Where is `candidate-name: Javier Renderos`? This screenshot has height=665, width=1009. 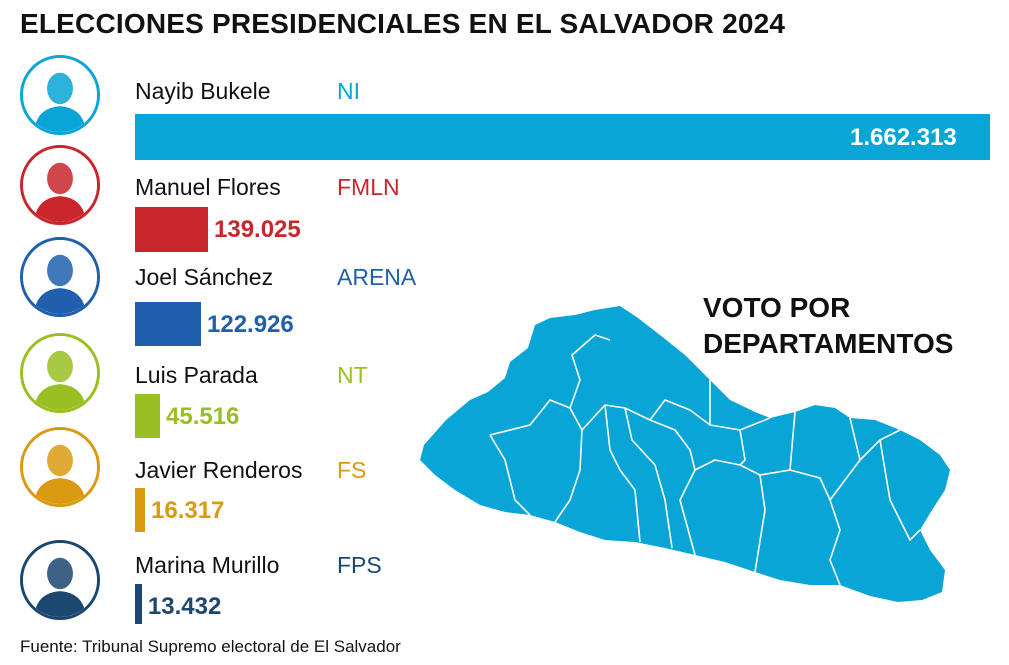
candidate-name: Javier Renderos is located at coordinates (219, 470).